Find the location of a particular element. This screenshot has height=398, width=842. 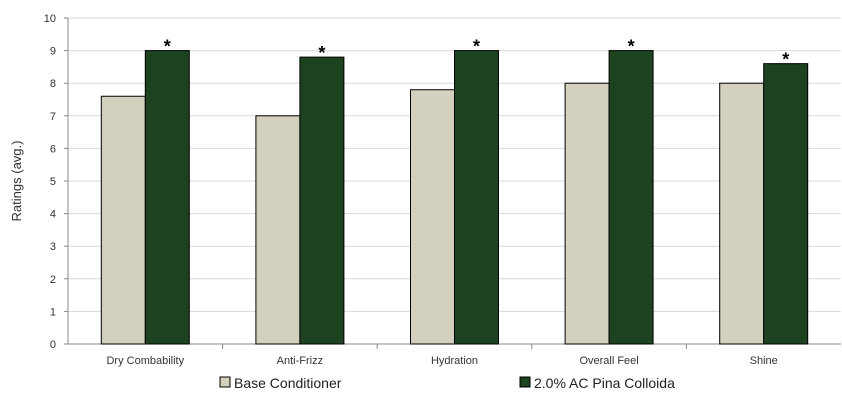

y-tick-label: 5 is located at coordinates (53, 182).